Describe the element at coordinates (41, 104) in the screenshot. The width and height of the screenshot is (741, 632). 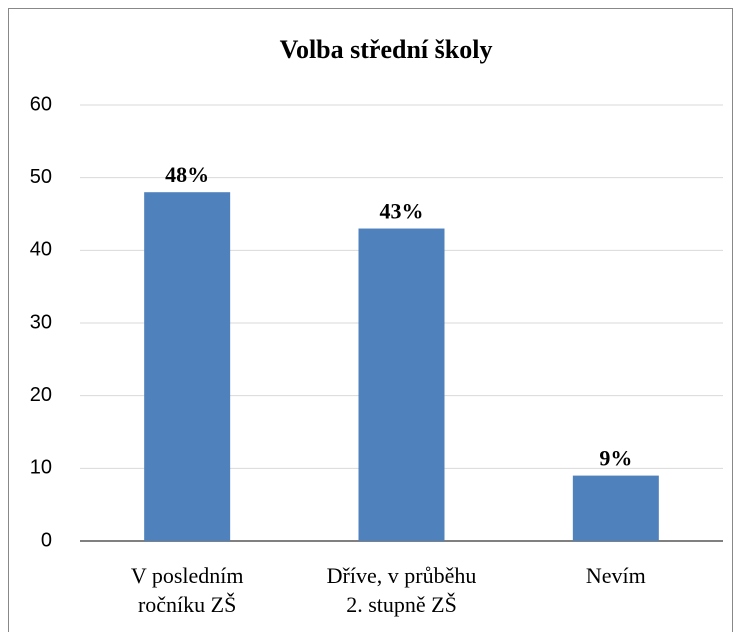
I see `y-tick-label: 60` at that location.